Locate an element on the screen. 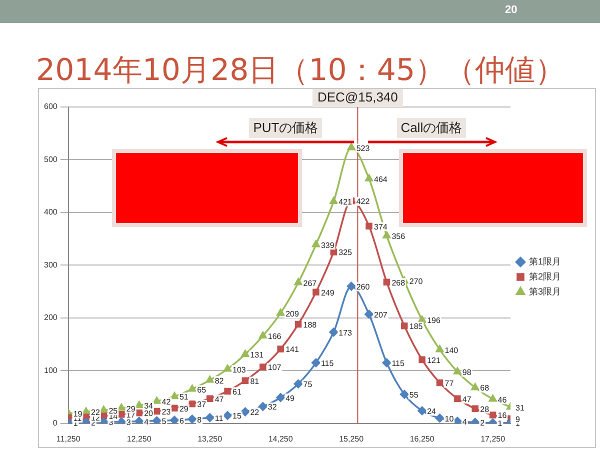 Image resolution: width=600 pixels, height=450 pixels. data-label: 140 is located at coordinates (451, 350).